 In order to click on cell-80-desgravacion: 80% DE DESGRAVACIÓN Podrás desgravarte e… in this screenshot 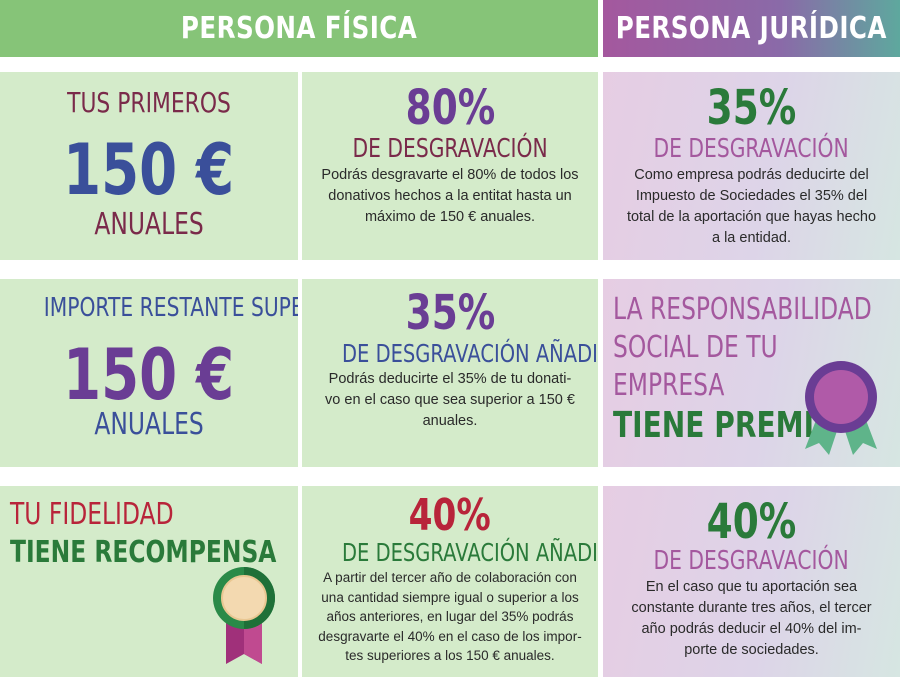, I will do `click(450, 166)`.